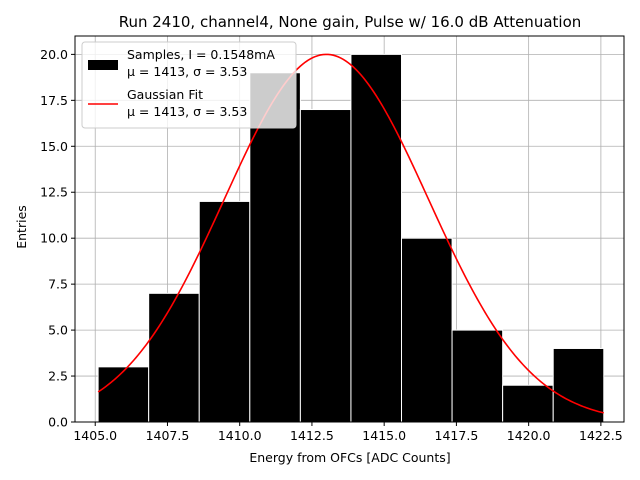 The height and width of the screenshot is (480, 640). I want to click on y-tick-label-3: 7.5, so click(58, 284).